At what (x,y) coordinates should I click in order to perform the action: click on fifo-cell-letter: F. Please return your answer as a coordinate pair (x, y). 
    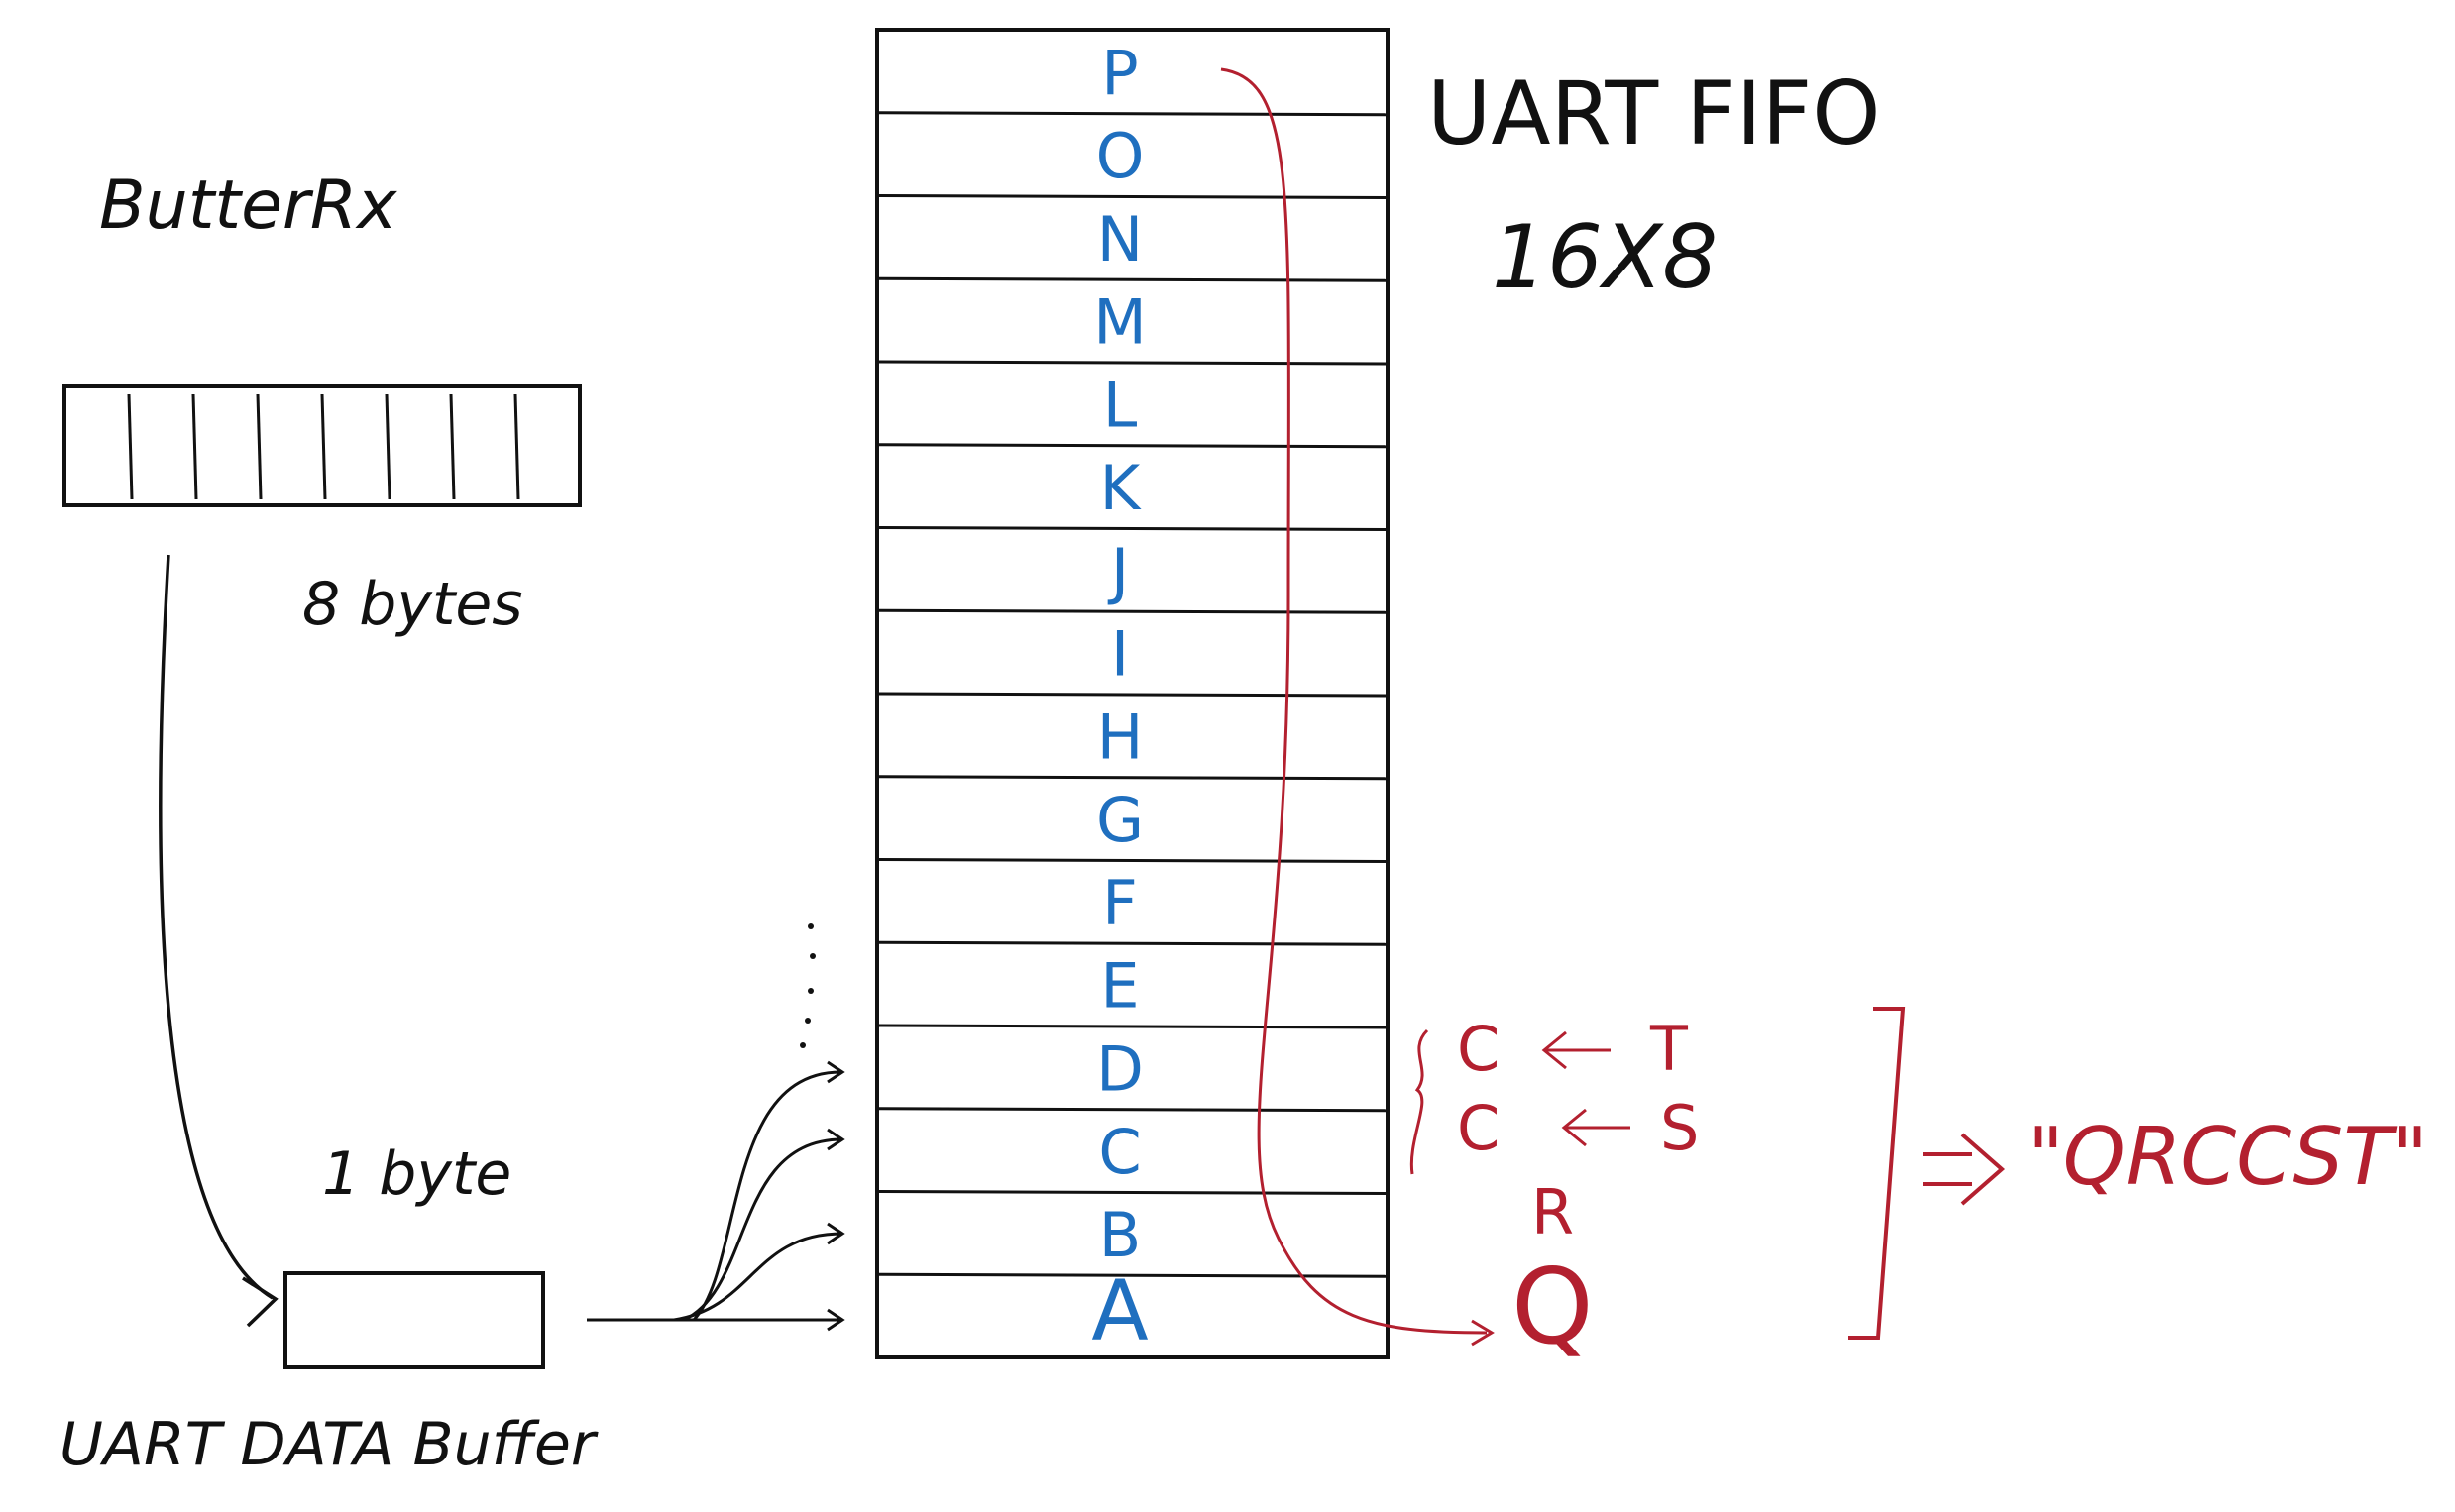
    Looking at the image, I should click on (1120, 903).